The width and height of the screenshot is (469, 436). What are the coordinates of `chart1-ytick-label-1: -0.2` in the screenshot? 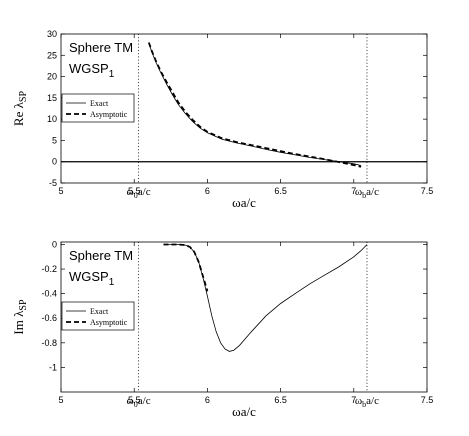 It's located at (49, 269).